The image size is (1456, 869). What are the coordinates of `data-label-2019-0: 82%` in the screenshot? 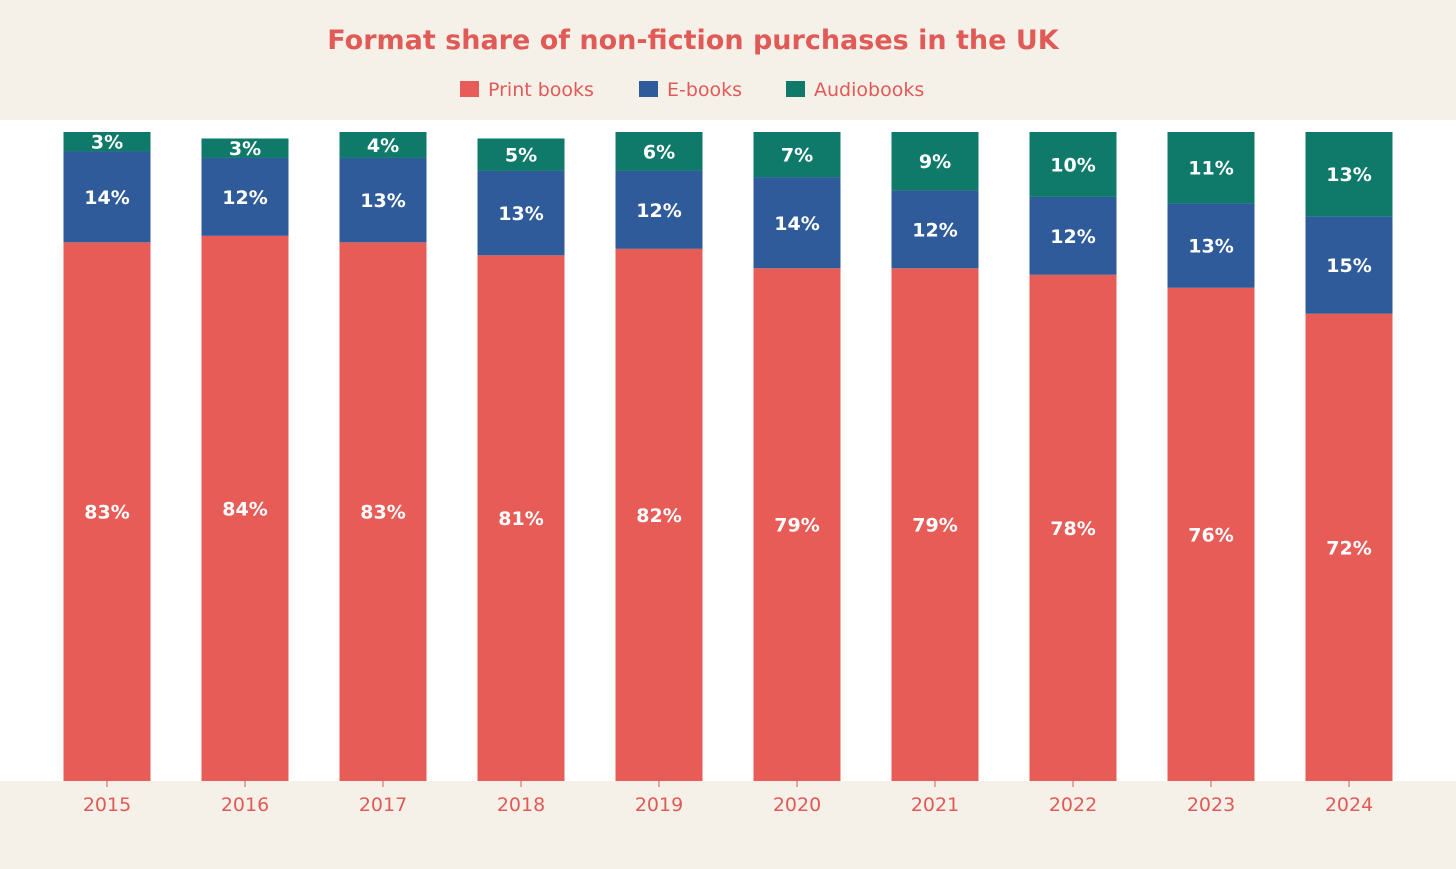 It's located at (658, 516).